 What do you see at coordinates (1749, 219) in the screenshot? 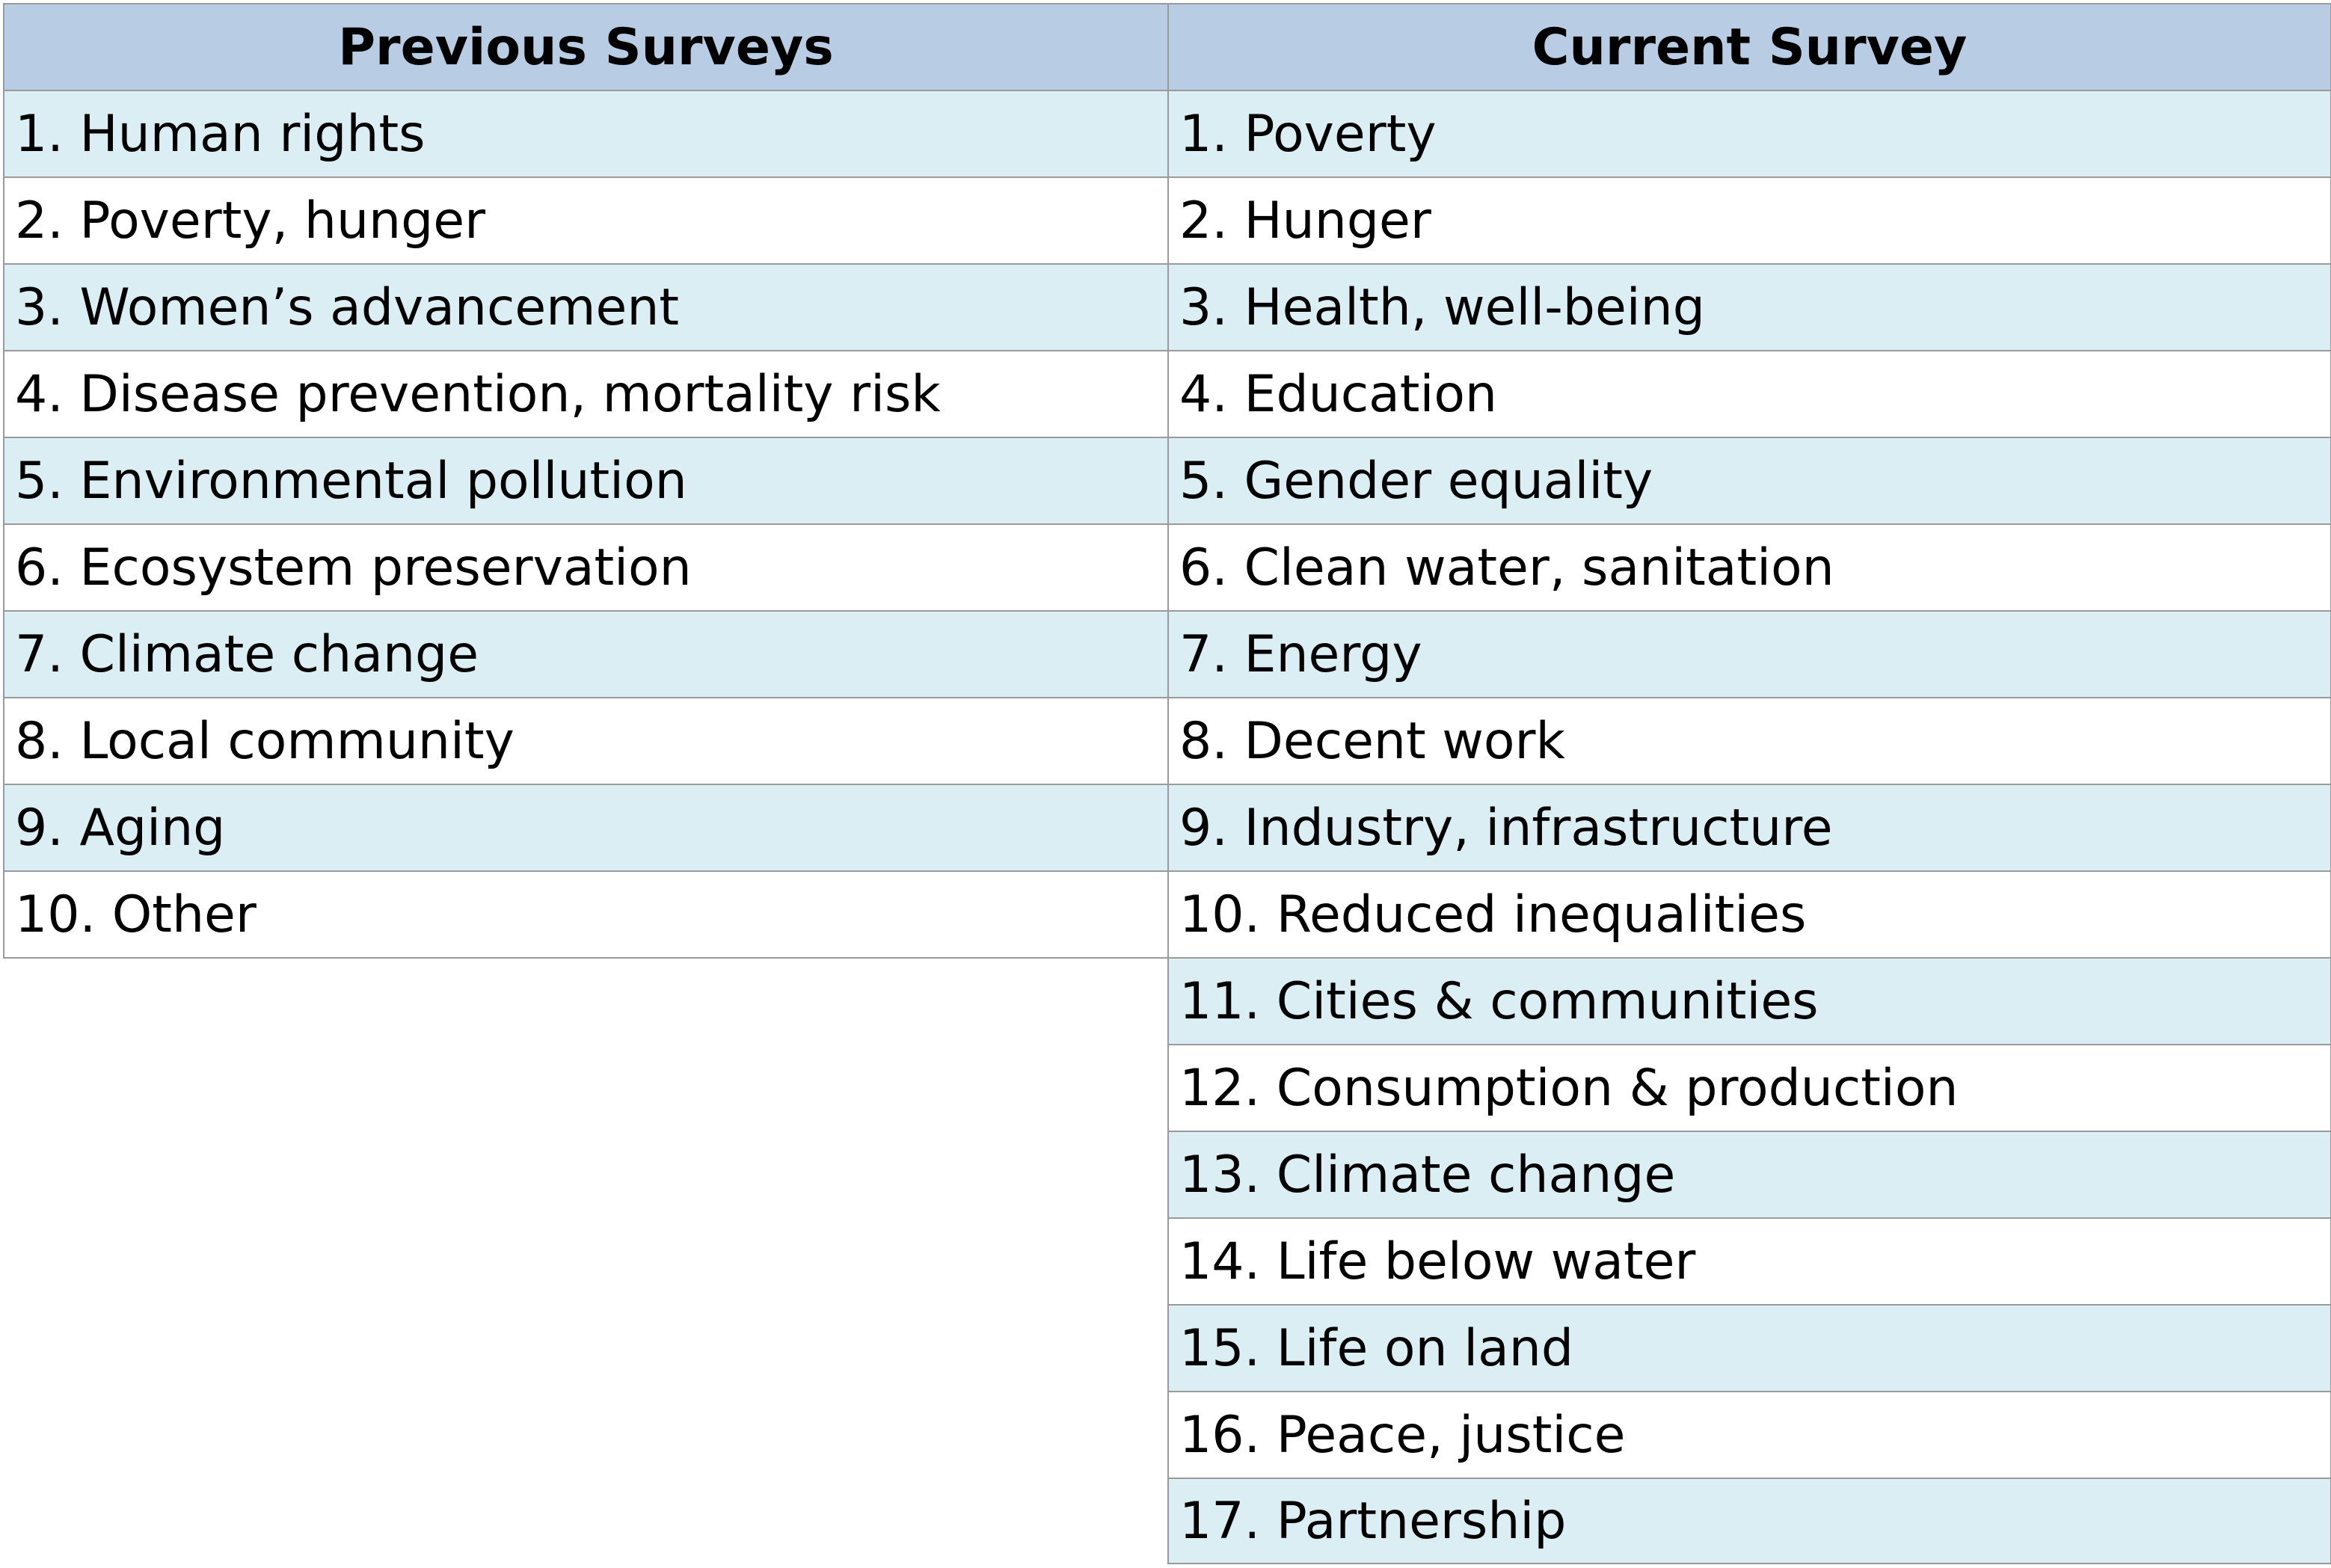
I see `current-item-cell: 2. Hunger` at bounding box center [1749, 219].